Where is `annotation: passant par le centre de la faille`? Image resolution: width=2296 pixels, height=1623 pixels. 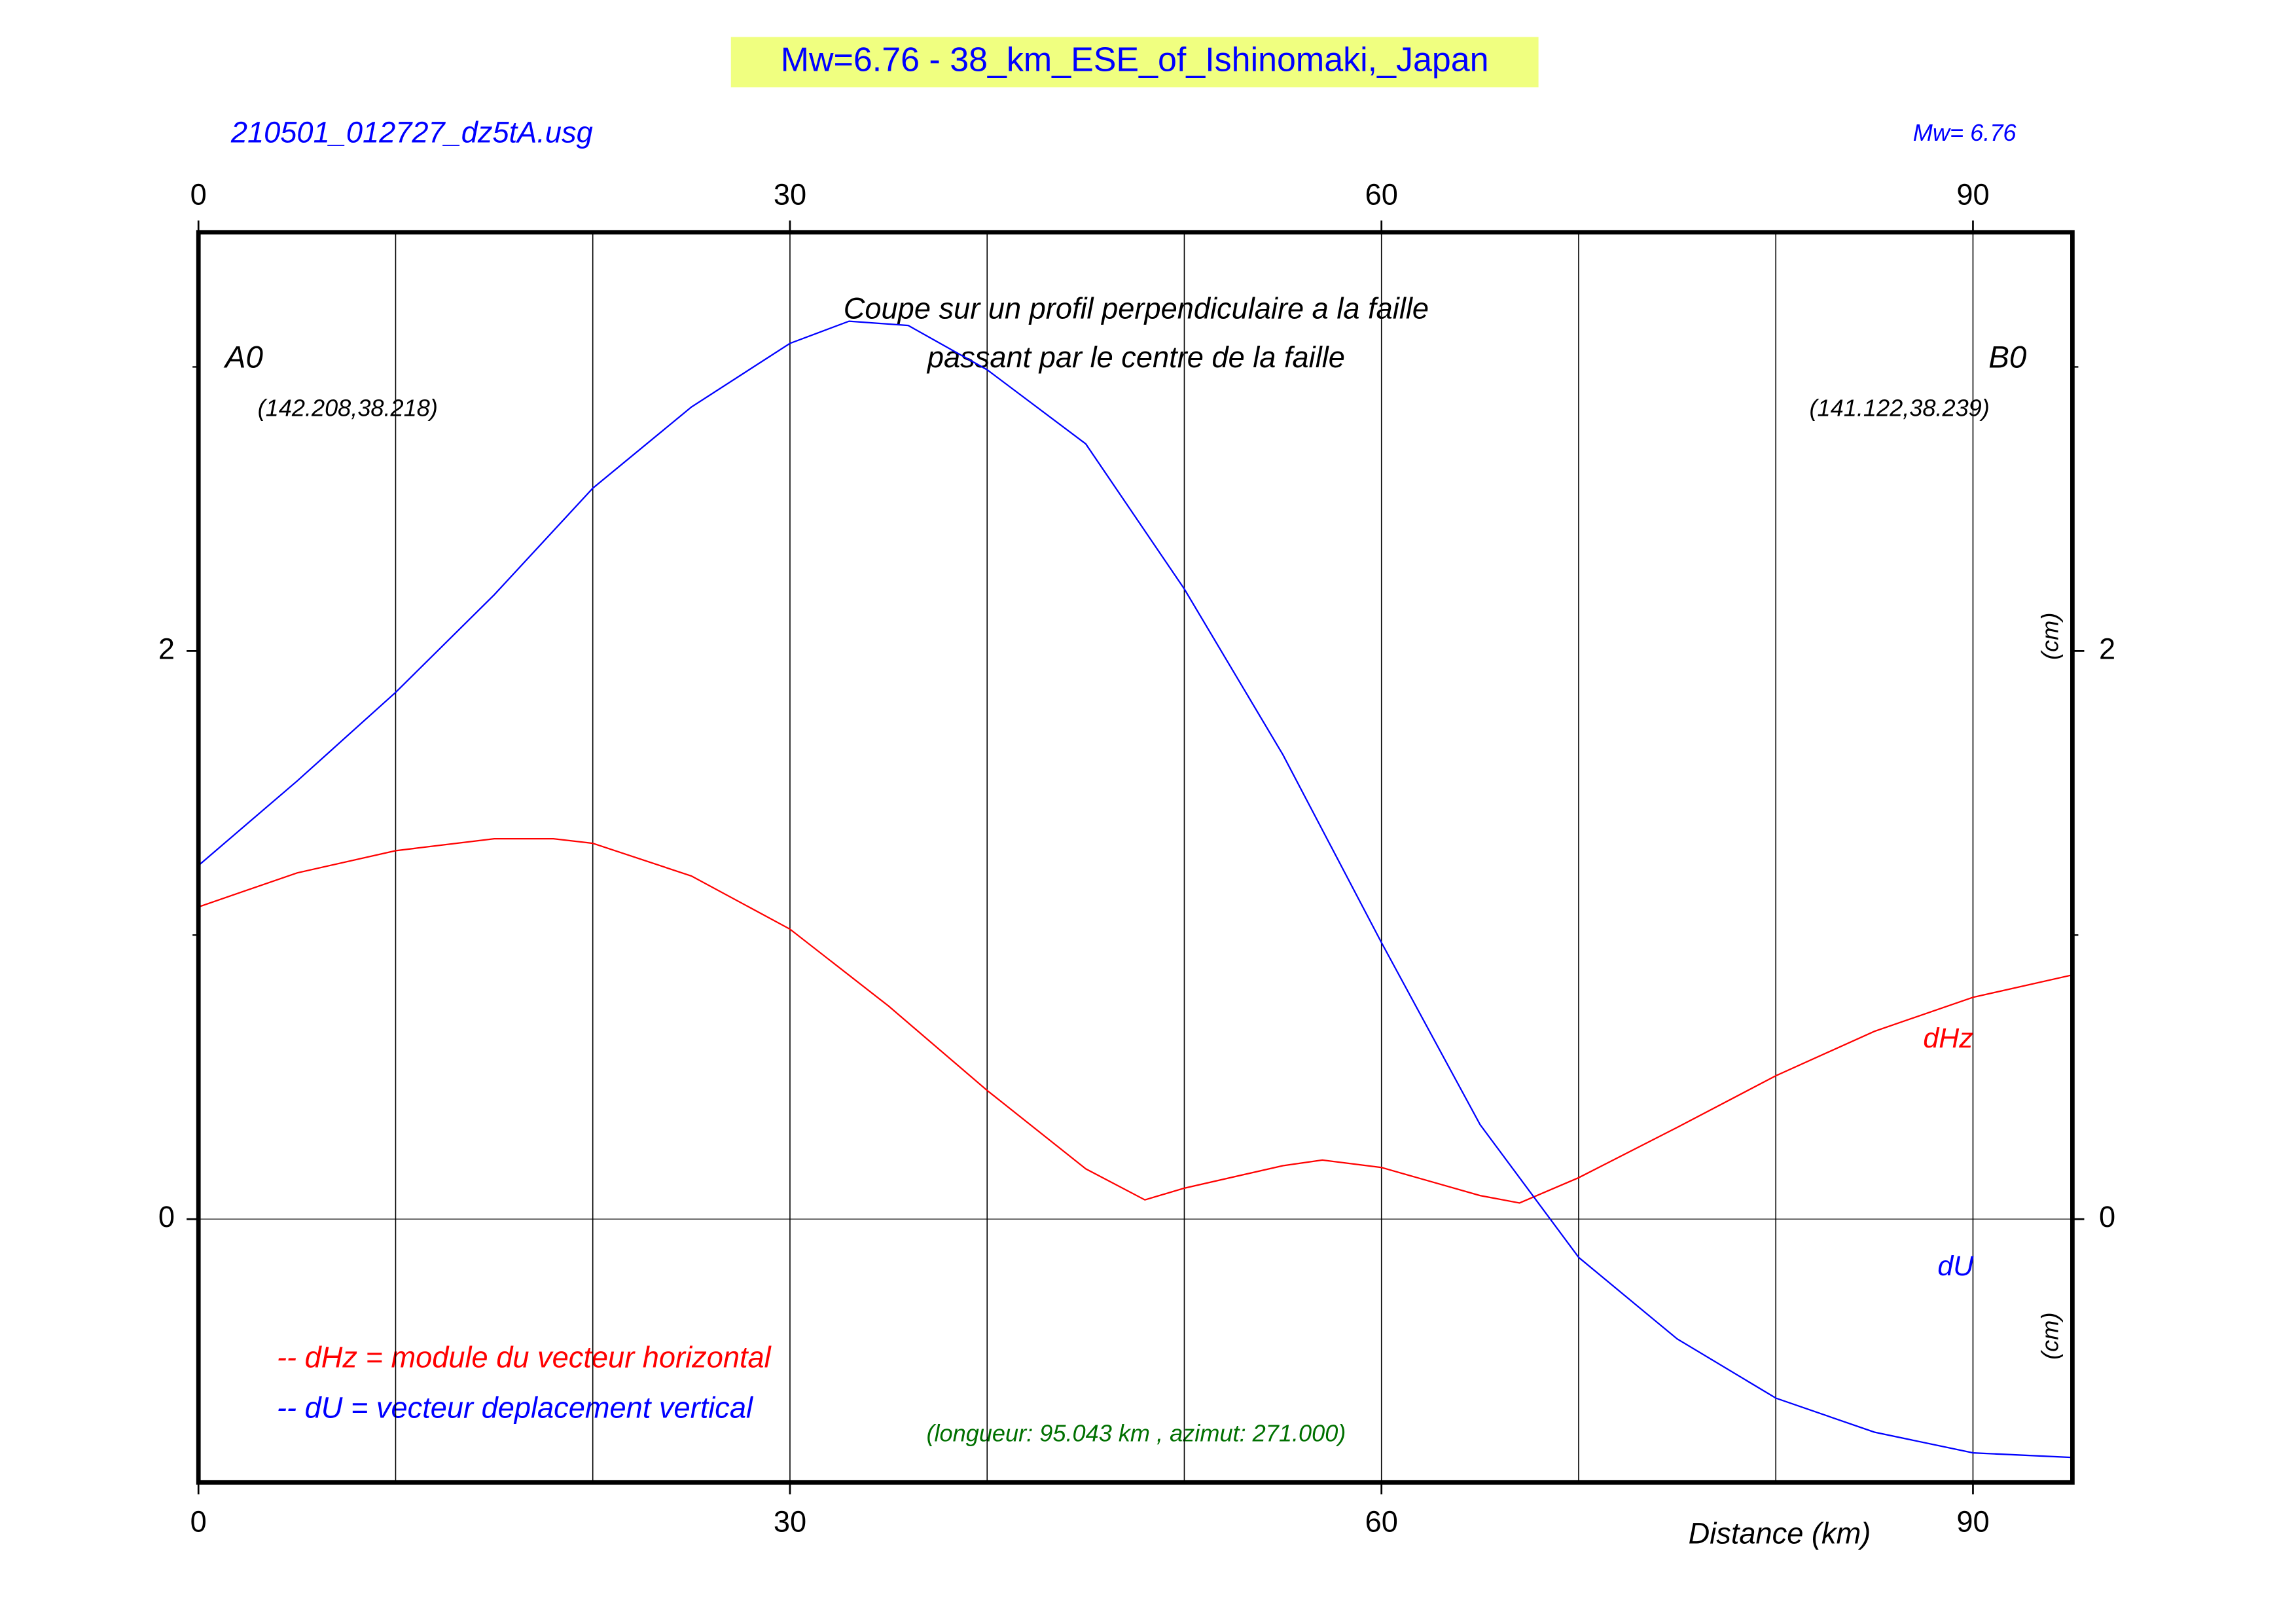 annotation: passant par le centre de la faille is located at coordinates (1135, 357).